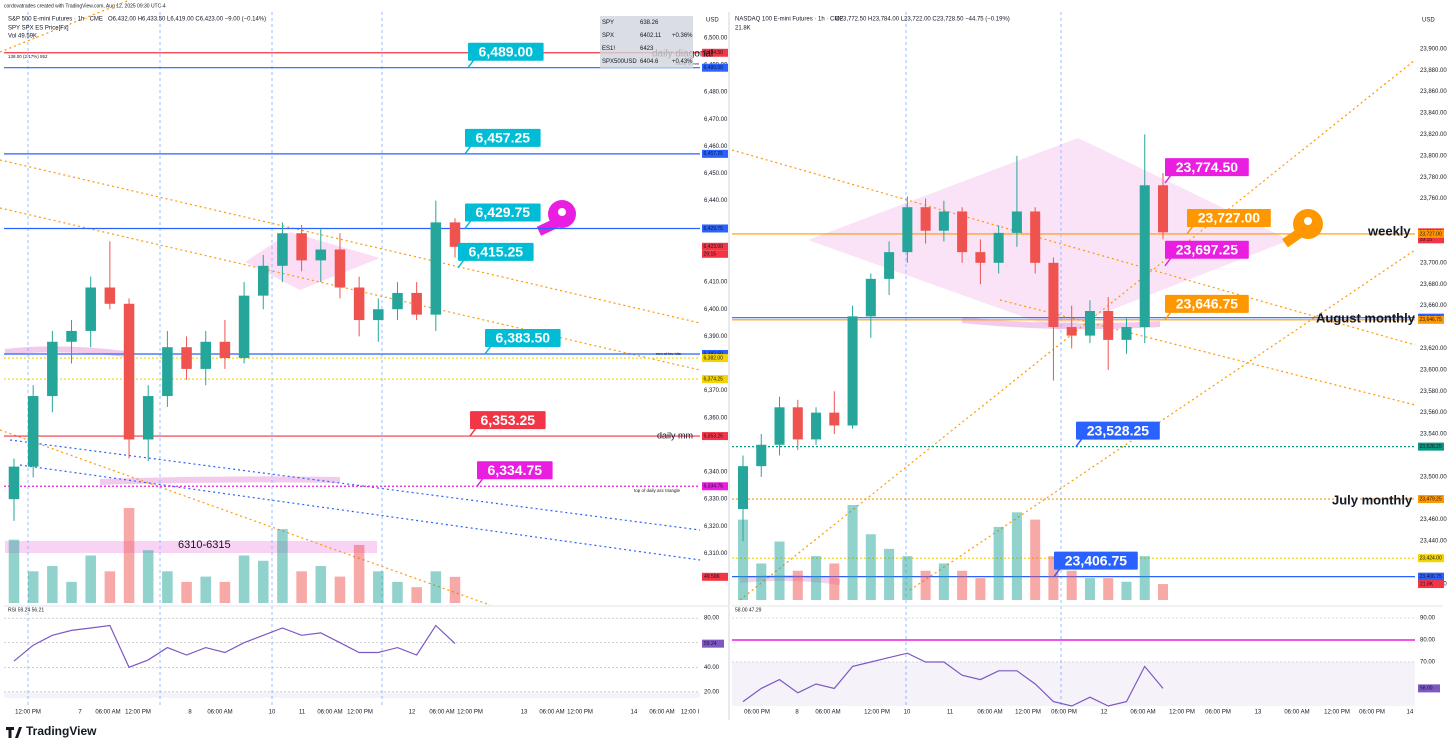 The height and width of the screenshot is (746, 1456). What do you see at coordinates (1433, 178) in the screenshot?
I see `y-tick-label: 23,780.00` at bounding box center [1433, 178].